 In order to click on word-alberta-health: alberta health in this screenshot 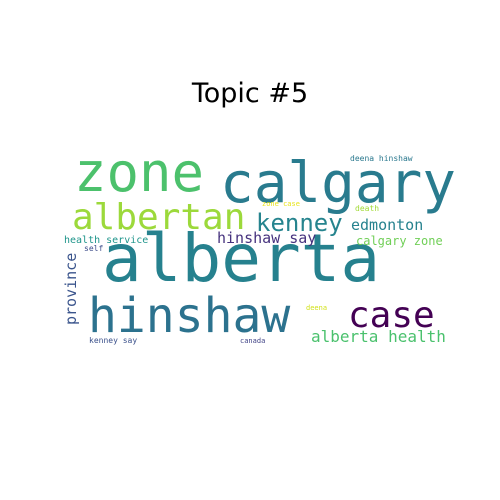, I will do `click(378, 336)`.